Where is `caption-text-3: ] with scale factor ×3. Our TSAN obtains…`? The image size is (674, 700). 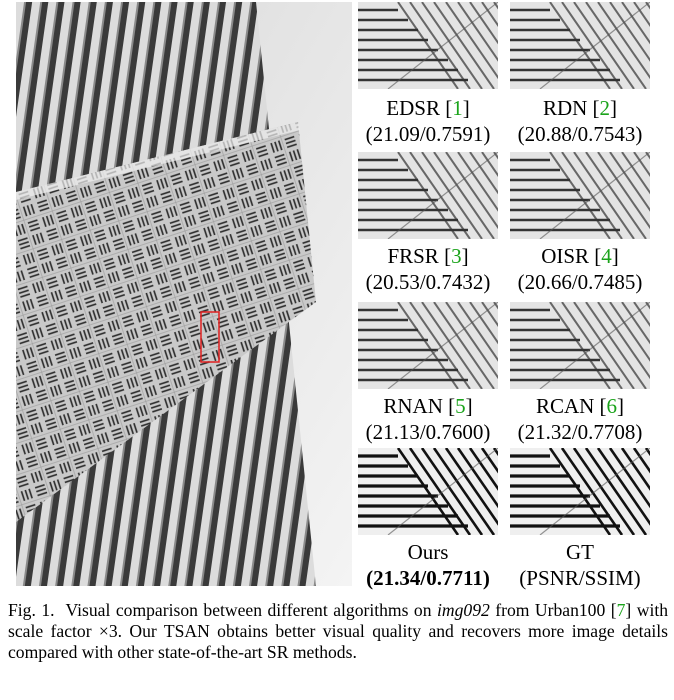 caption-text-3: ] with scale factor ×3. Our TSAN obtains… is located at coordinates (338, 631).